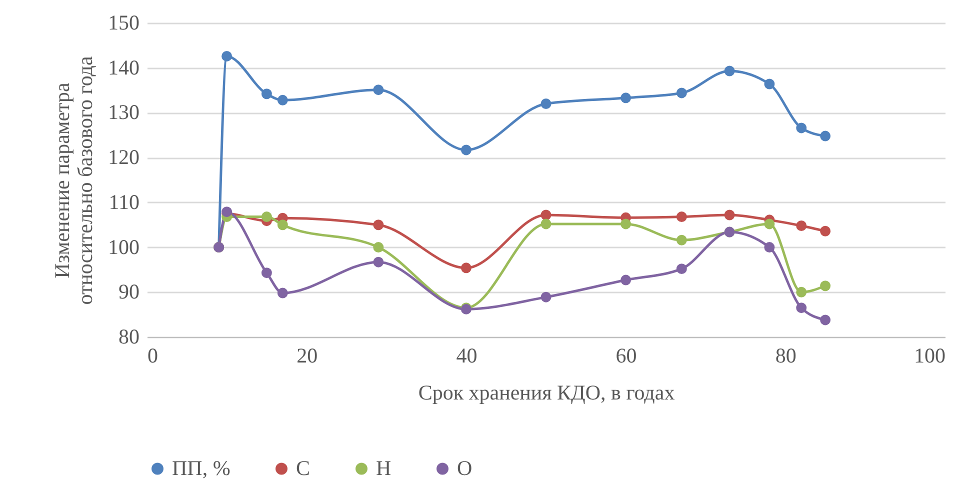 The width and height of the screenshot is (973, 492). I want to click on x-tick-label: 80, so click(785, 356).